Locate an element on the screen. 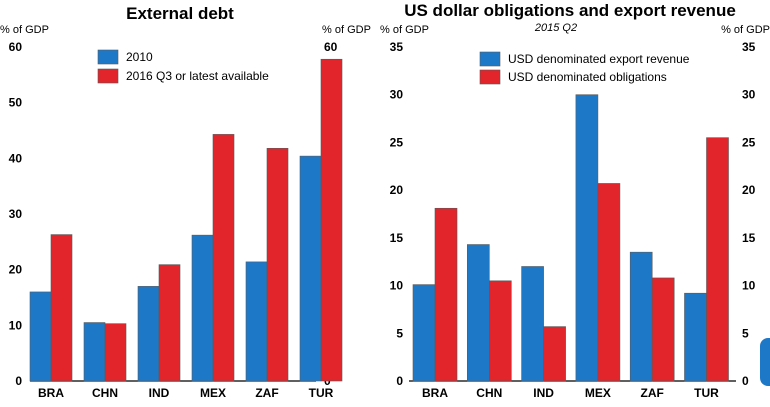 The image size is (770, 407). y-tick-label-right: 10 is located at coordinates (749, 286).